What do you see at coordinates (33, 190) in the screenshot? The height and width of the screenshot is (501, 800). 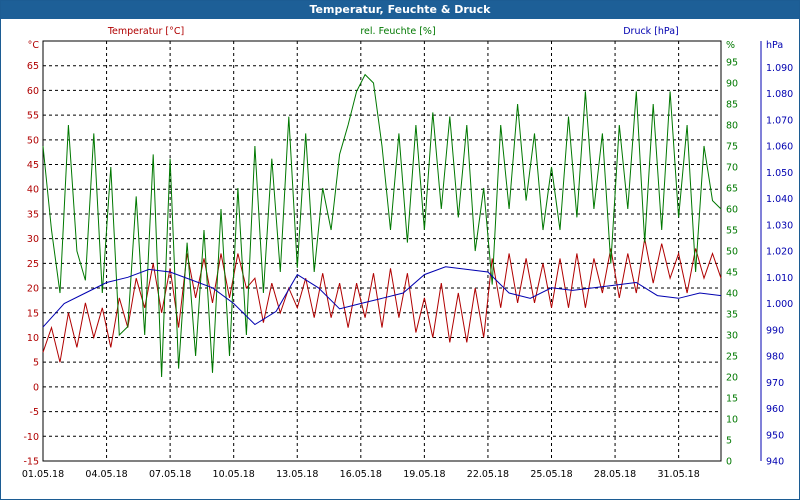 I see `temperature-tick-label: 40` at bounding box center [33, 190].